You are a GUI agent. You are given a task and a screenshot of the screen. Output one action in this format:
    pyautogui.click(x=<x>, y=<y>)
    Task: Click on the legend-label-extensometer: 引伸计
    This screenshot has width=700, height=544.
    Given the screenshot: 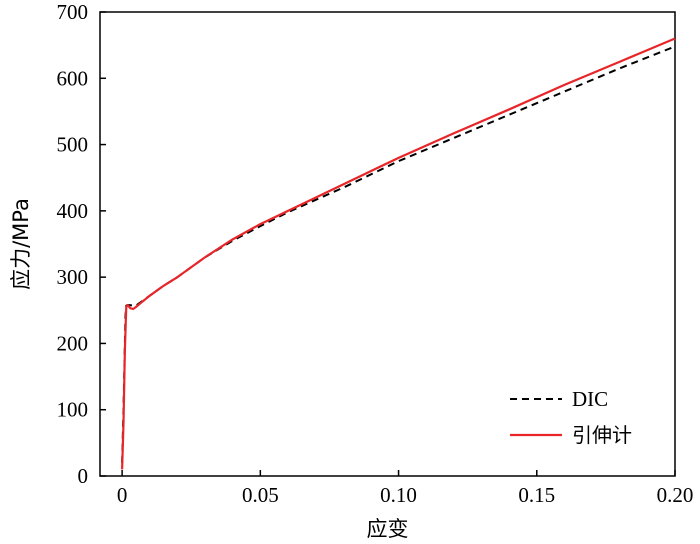 What is the action you would take?
    pyautogui.click(x=602, y=435)
    